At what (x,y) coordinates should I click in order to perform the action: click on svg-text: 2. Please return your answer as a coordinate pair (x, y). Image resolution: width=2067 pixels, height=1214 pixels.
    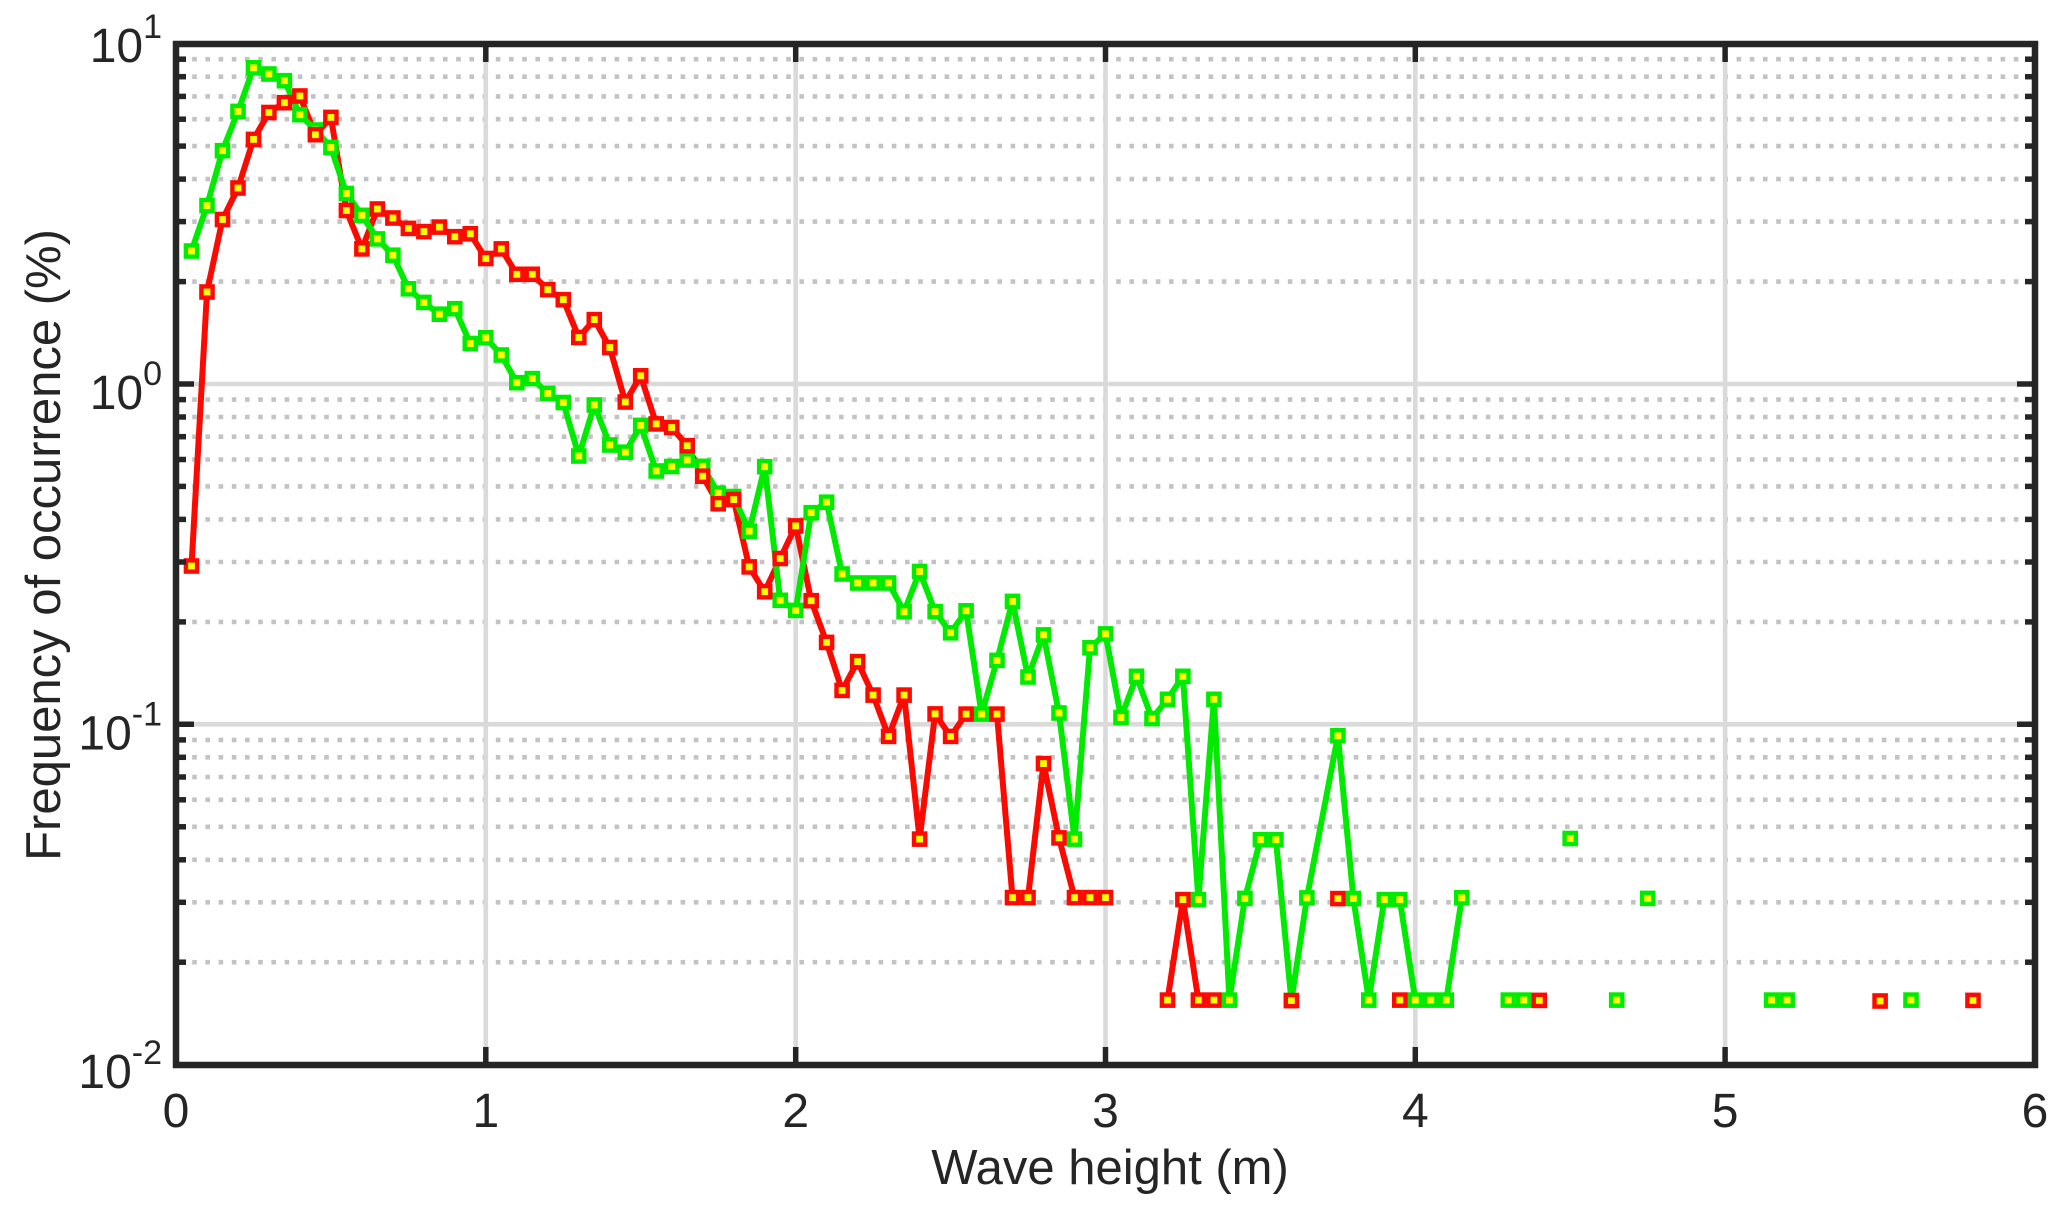
    Looking at the image, I should click on (795, 1111).